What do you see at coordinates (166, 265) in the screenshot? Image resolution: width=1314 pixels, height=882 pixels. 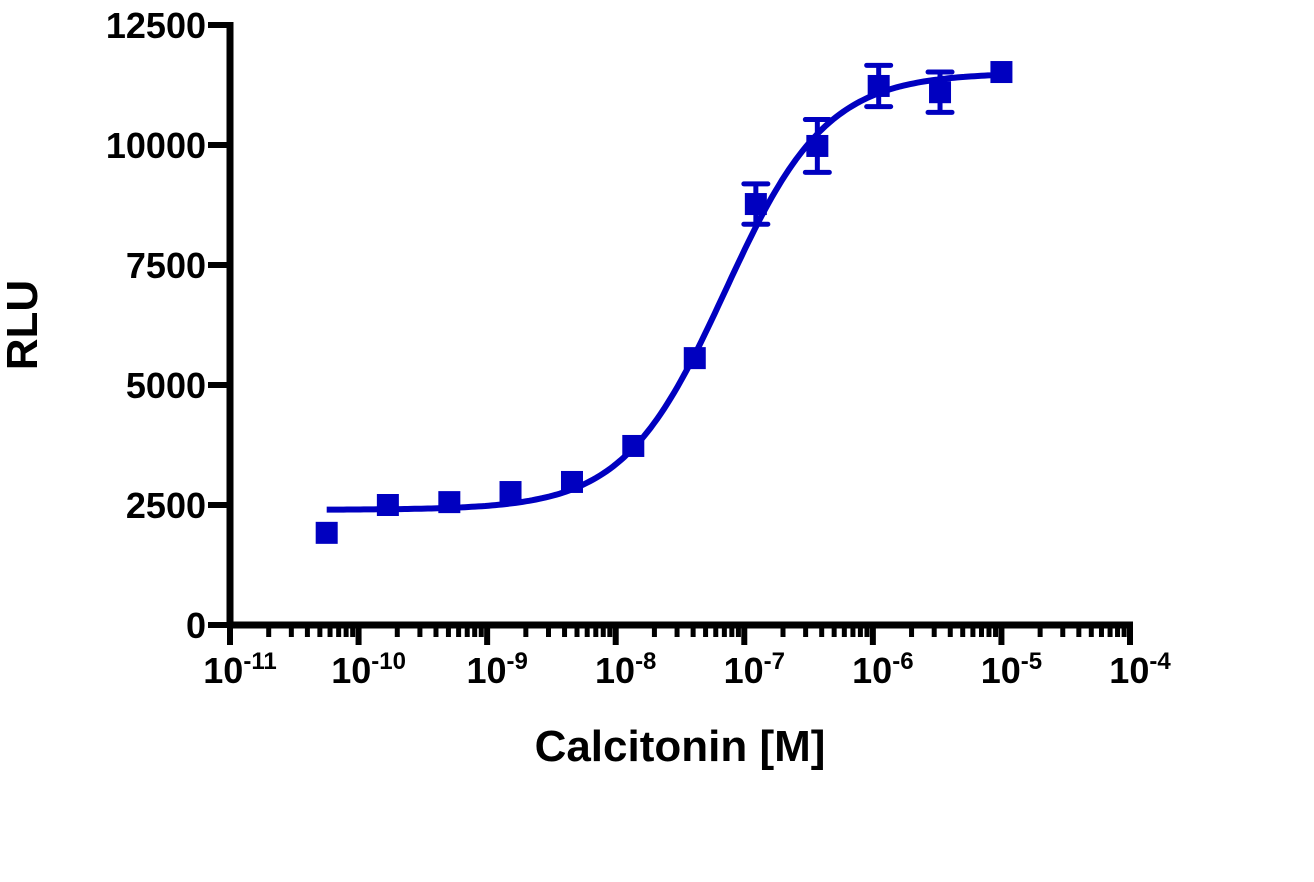 I see `y-tick-label: 7500` at bounding box center [166, 265].